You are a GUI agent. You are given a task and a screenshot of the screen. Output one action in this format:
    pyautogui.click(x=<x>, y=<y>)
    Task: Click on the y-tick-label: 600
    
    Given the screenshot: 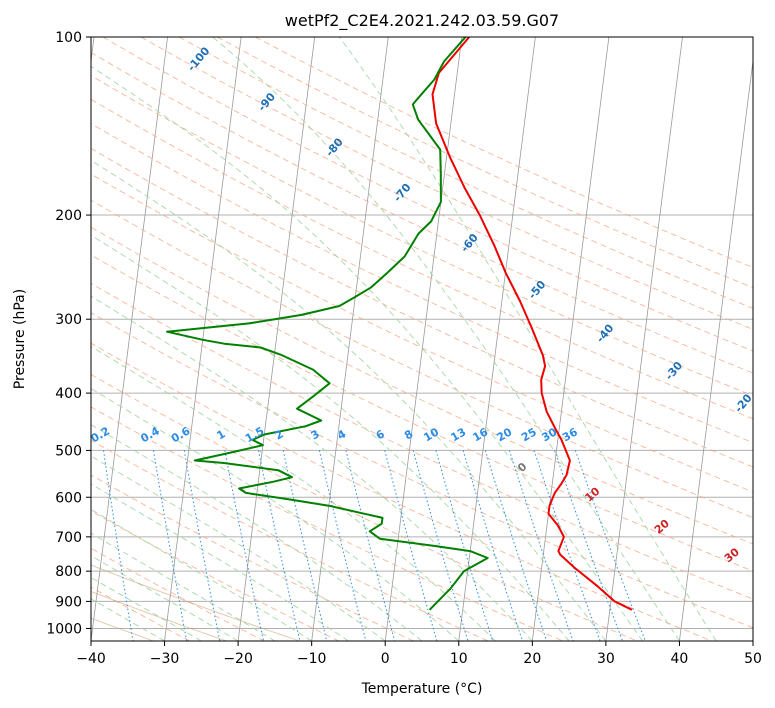 What is the action you would take?
    pyautogui.click(x=68, y=498)
    